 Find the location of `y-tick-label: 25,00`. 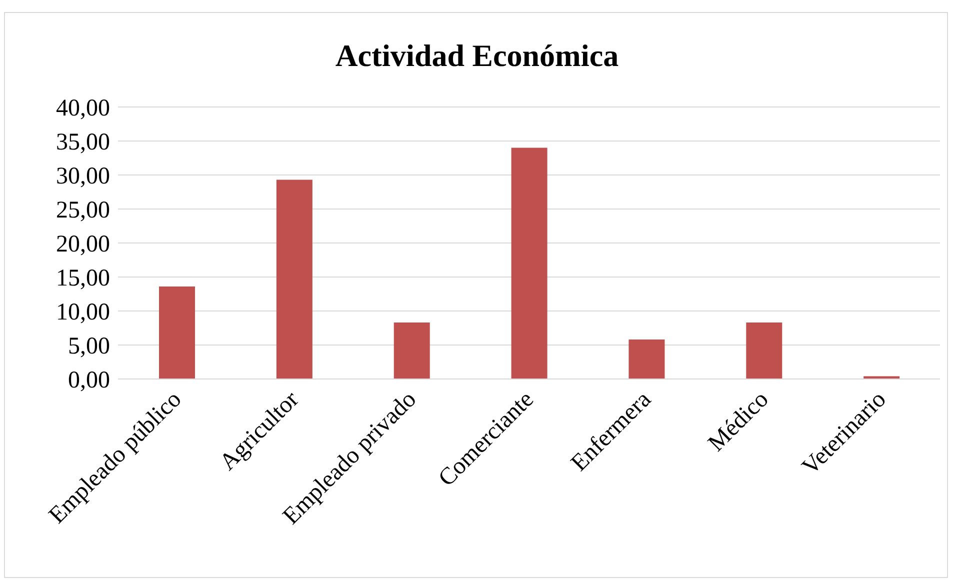

y-tick-label: 25,00 is located at coordinates (83, 211).